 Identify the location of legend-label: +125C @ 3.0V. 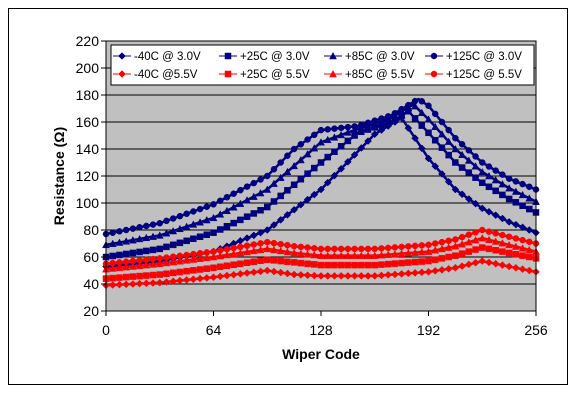
(484, 57).